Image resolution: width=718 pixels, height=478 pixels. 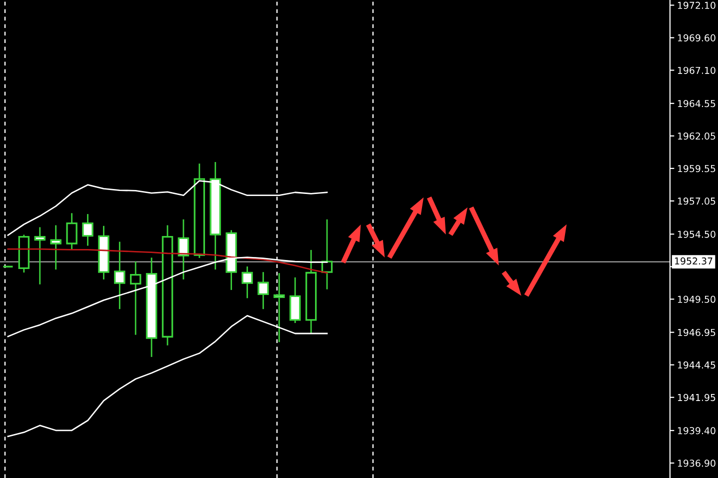 I want to click on y-tick-label: 1959.55, so click(x=697, y=168).